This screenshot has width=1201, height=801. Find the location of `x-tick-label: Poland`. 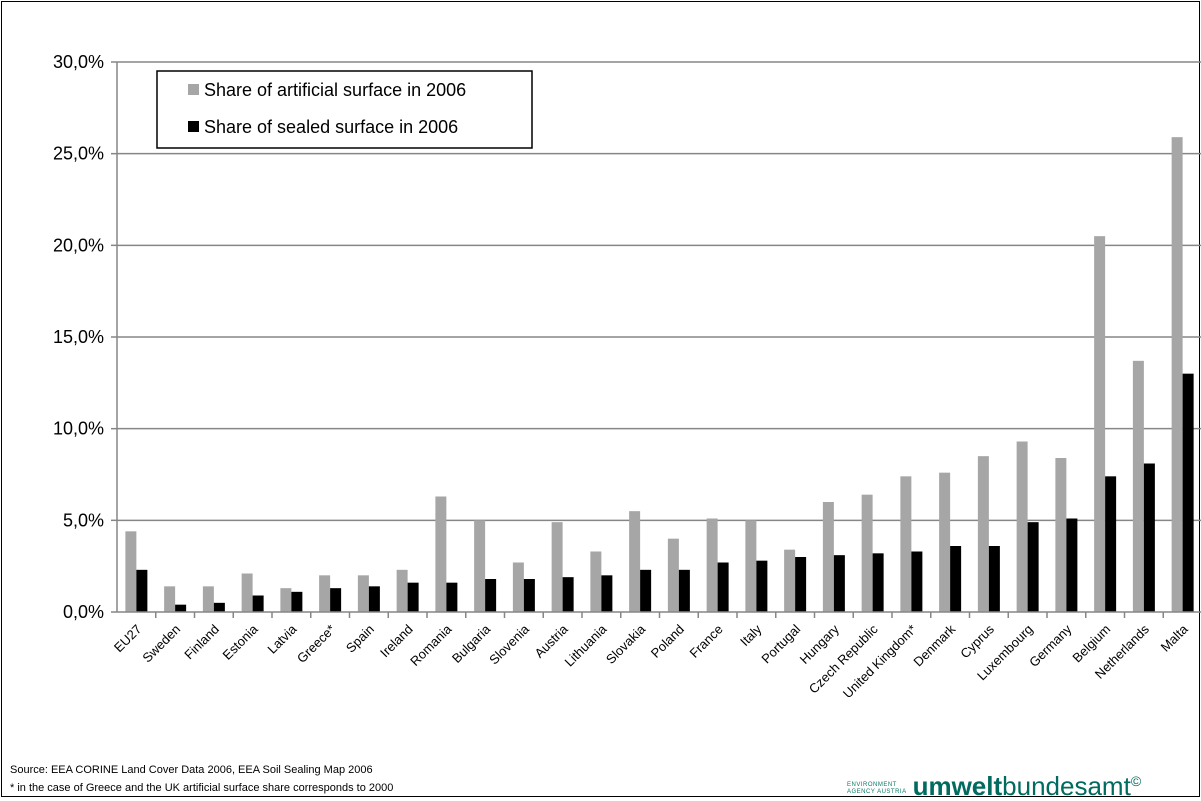

x-tick-label: Poland is located at coordinates (667, 641).